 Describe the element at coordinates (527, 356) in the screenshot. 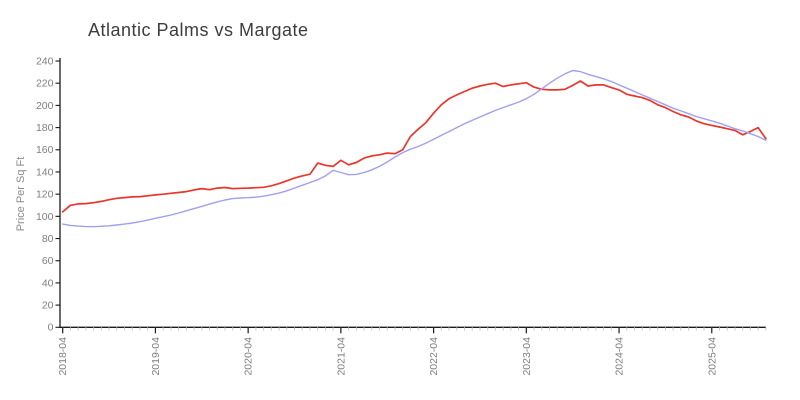

I see `x-tick-label: 2023-04` at that location.